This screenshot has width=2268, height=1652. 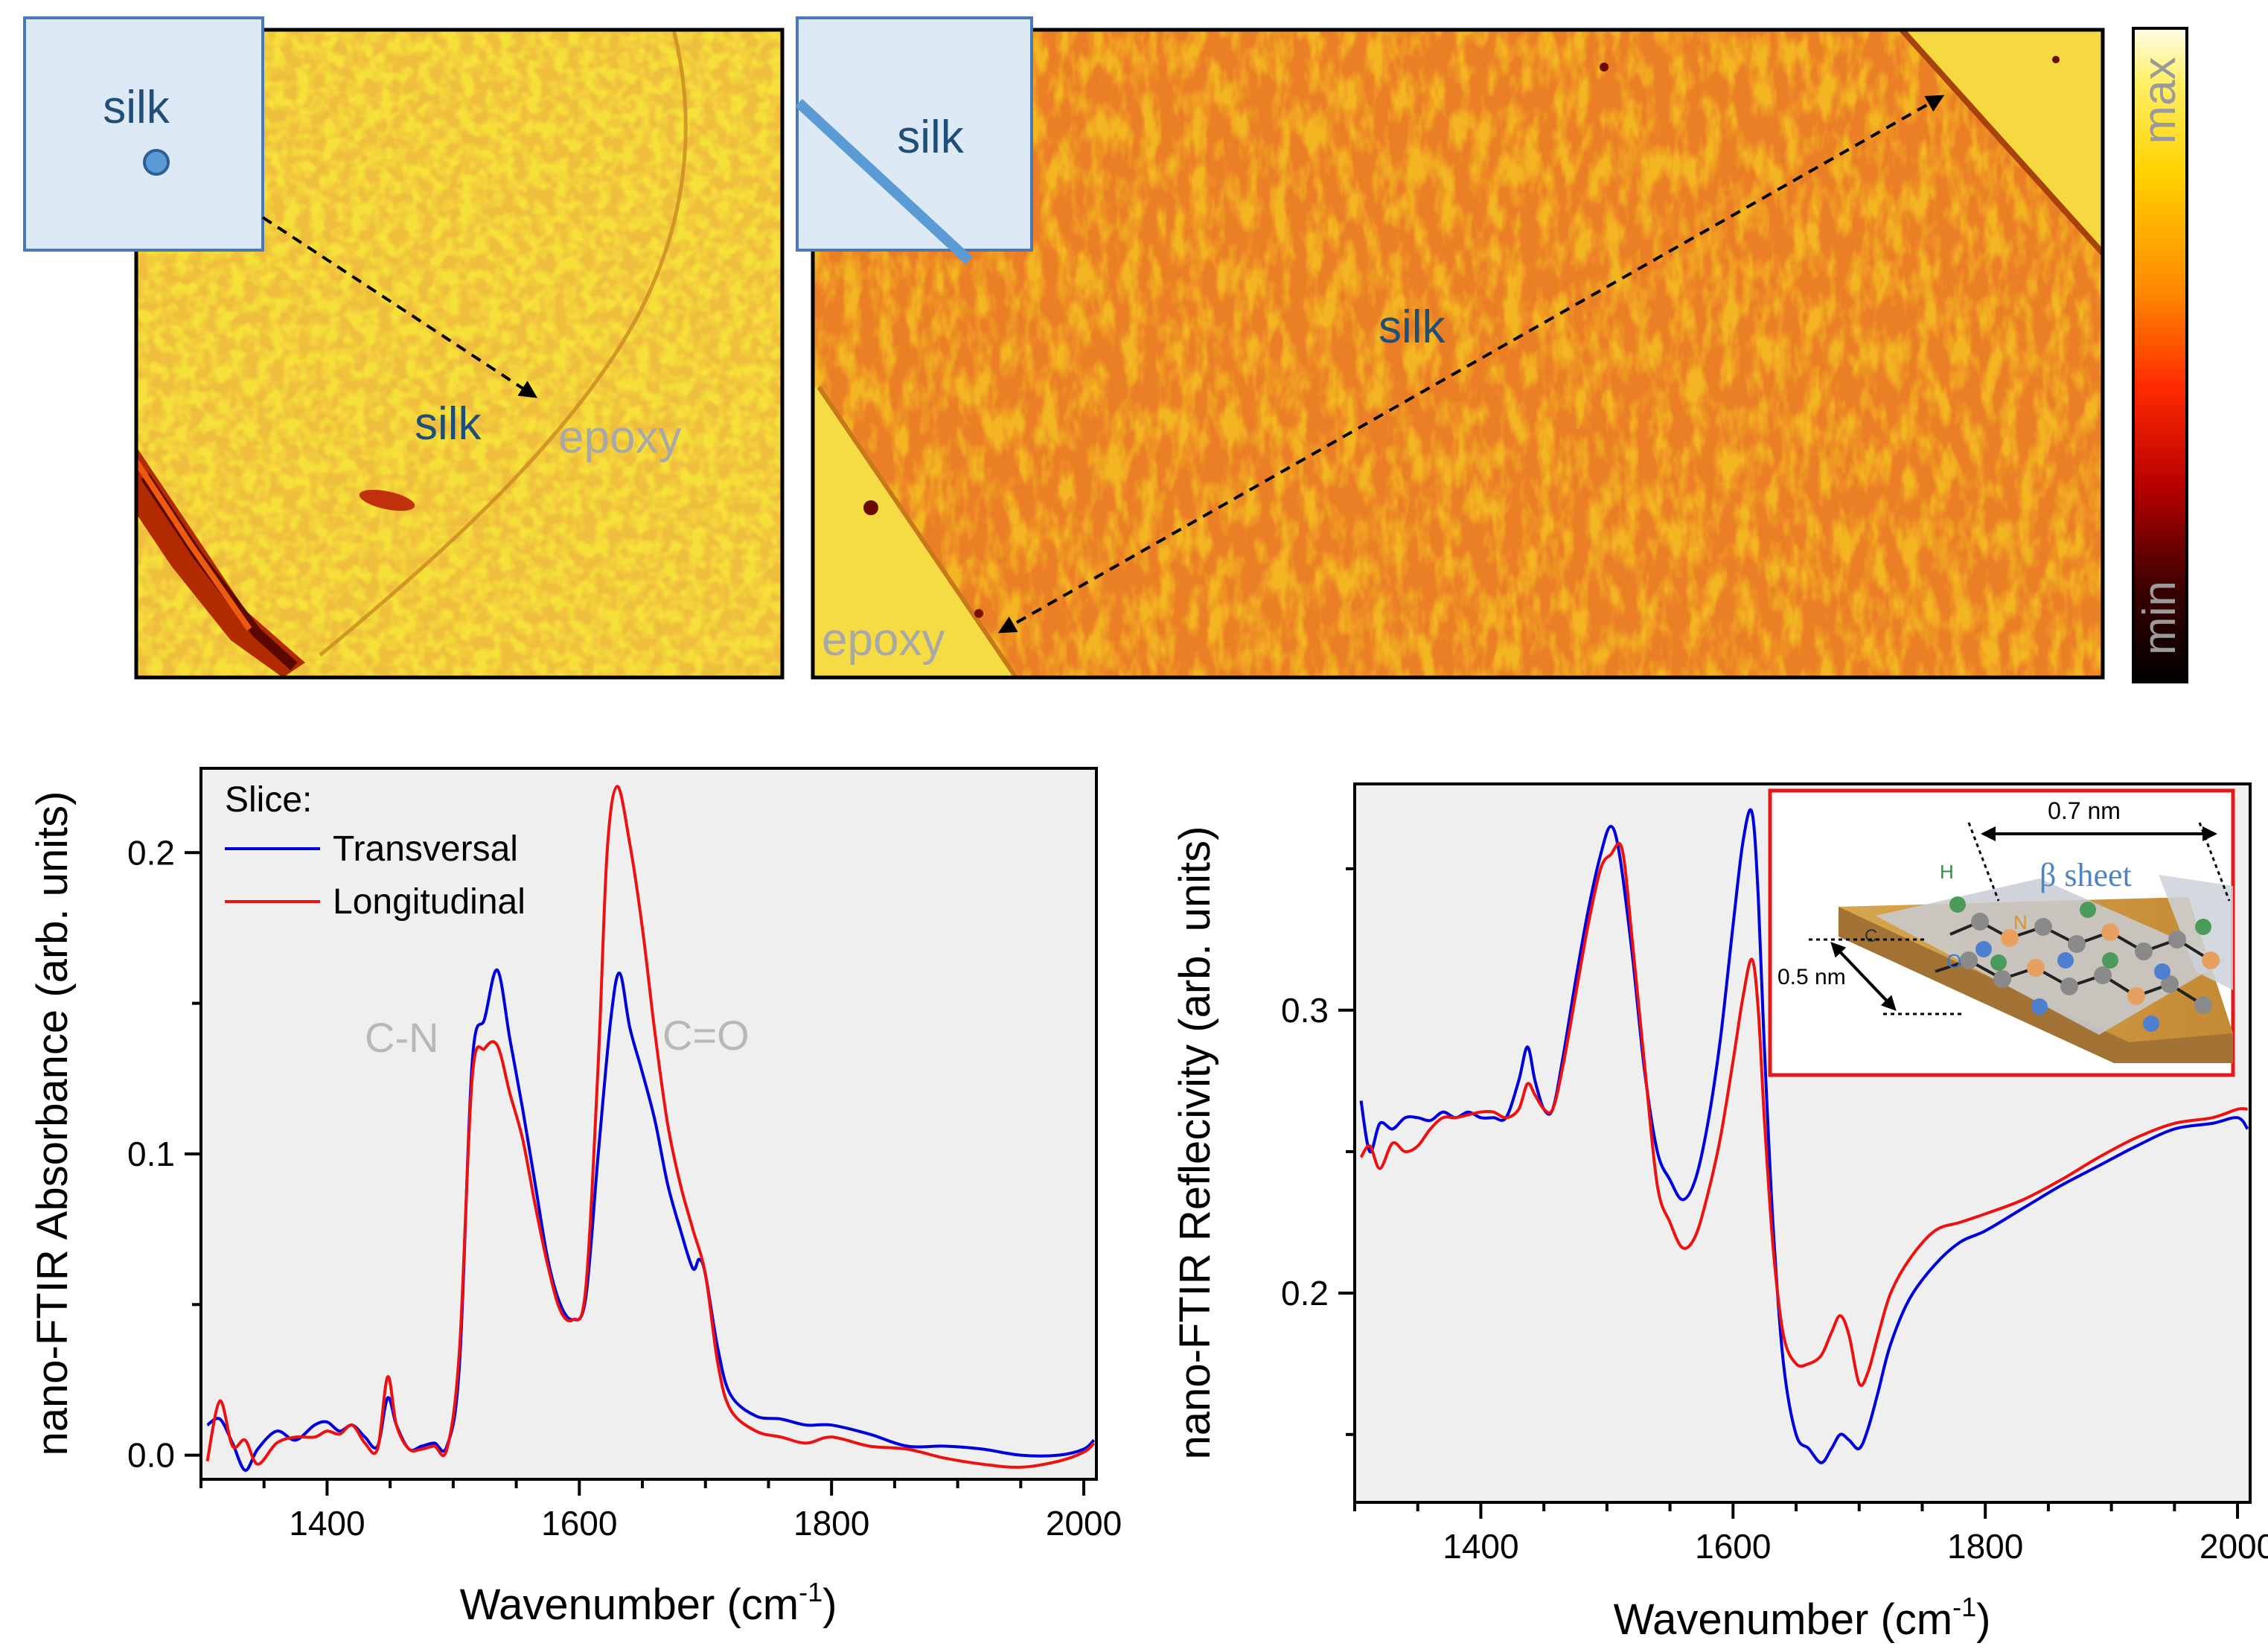 What do you see at coordinates (1964, 1607) in the screenshot?
I see `reflectivity-x-label-sup: -1` at bounding box center [1964, 1607].